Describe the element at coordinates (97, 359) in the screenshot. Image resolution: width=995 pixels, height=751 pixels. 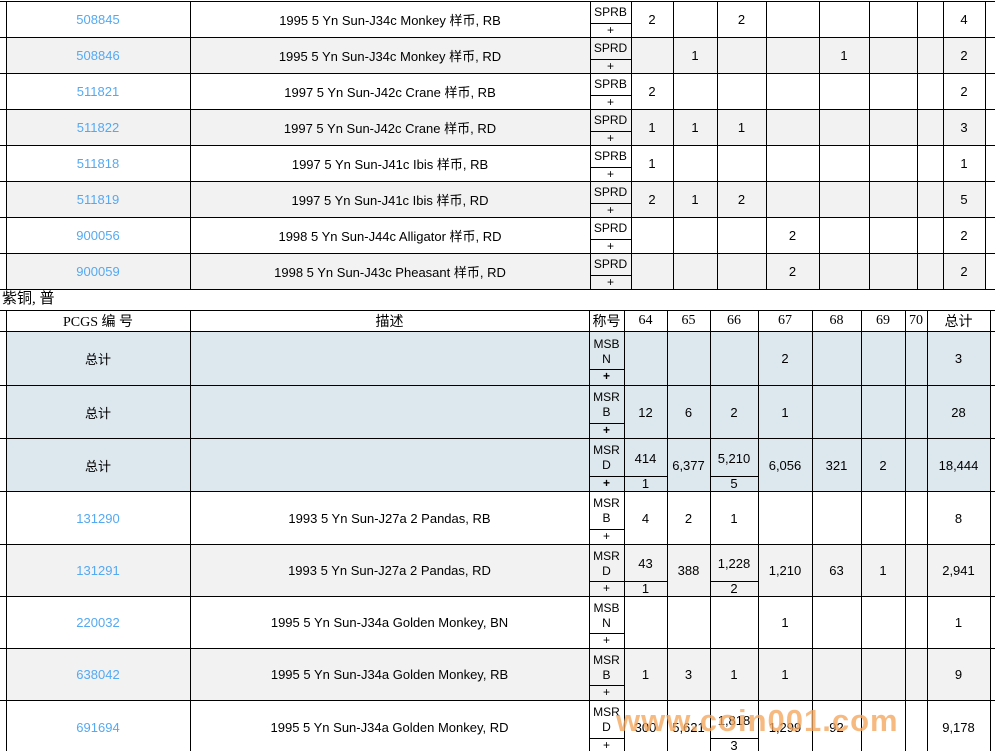
I see `total-label: 总计` at that location.